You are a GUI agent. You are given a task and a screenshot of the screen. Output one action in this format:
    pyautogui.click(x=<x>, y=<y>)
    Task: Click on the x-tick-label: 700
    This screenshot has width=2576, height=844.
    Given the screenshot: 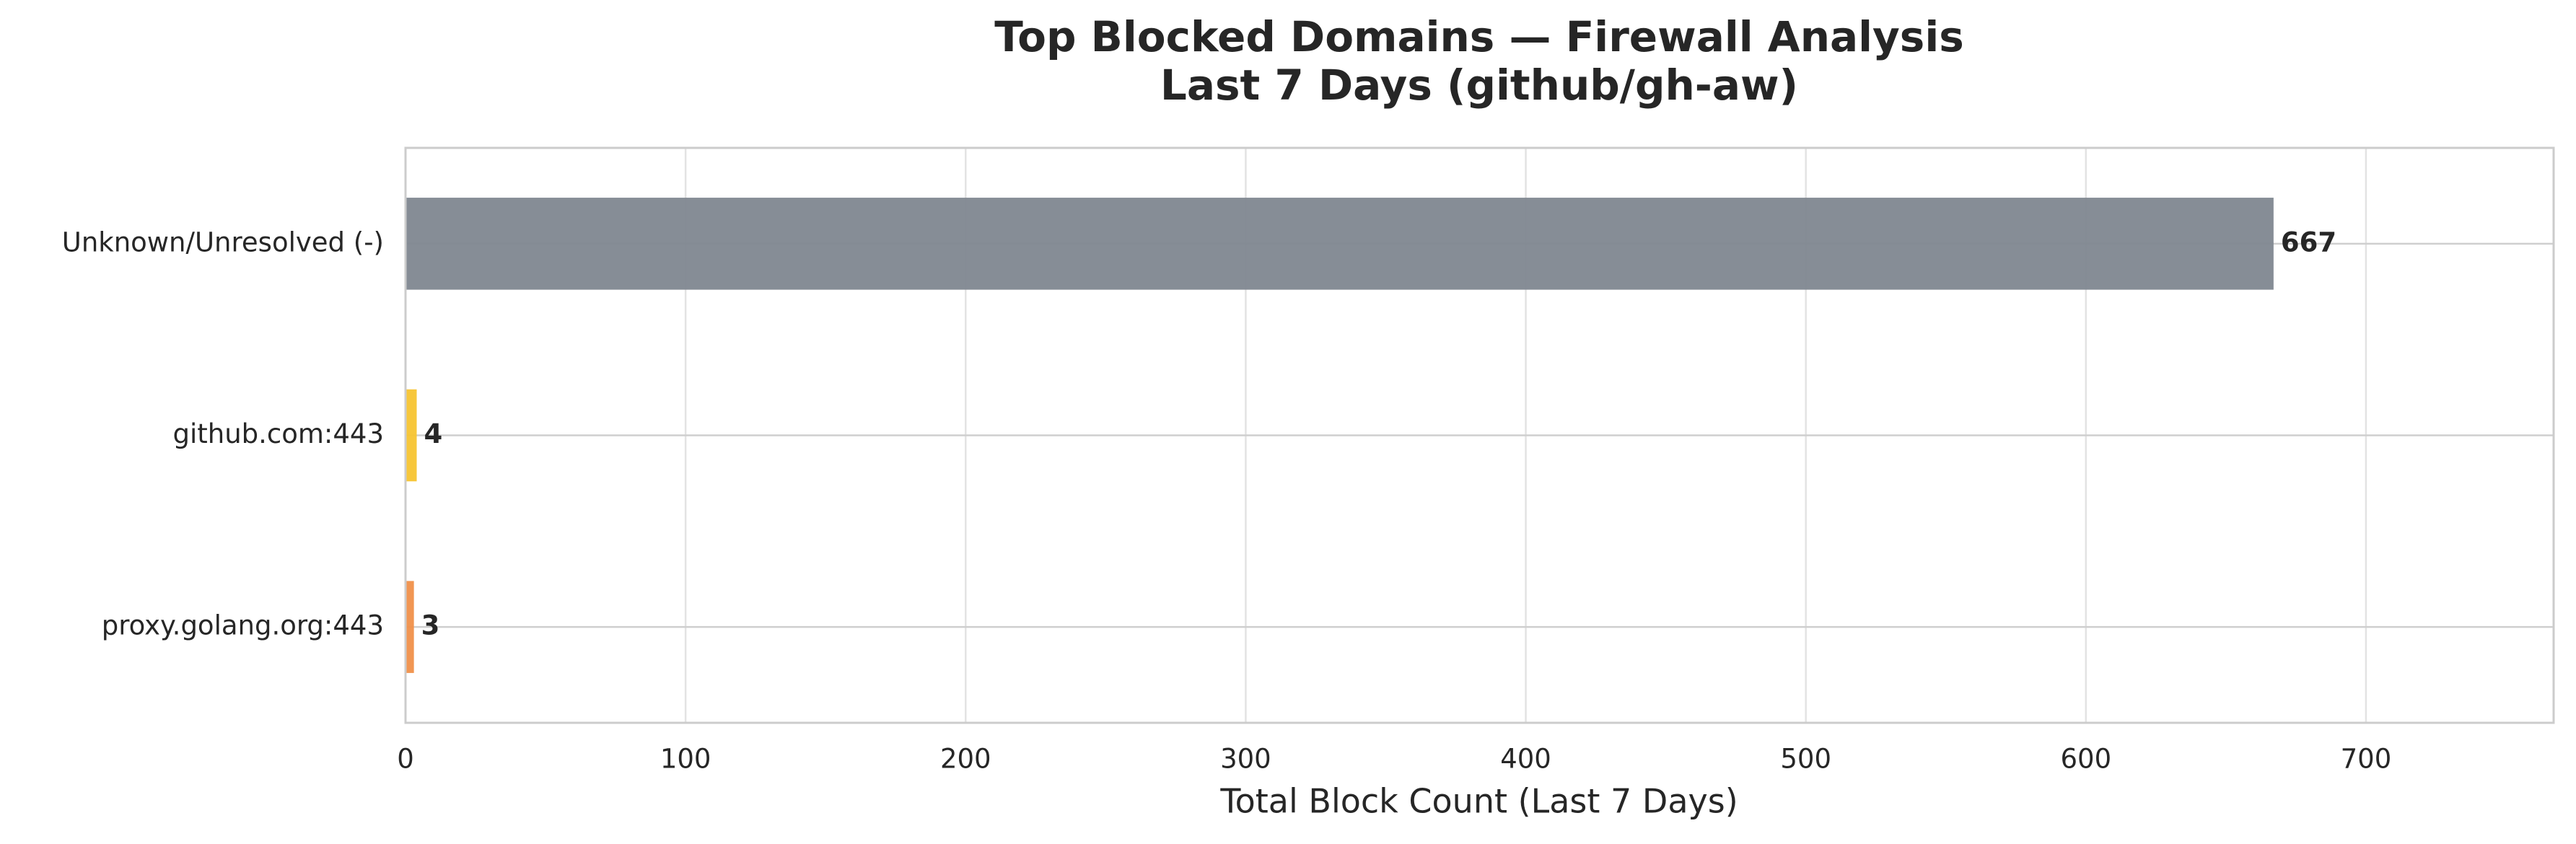 What is the action you would take?
    pyautogui.click(x=2366, y=759)
    